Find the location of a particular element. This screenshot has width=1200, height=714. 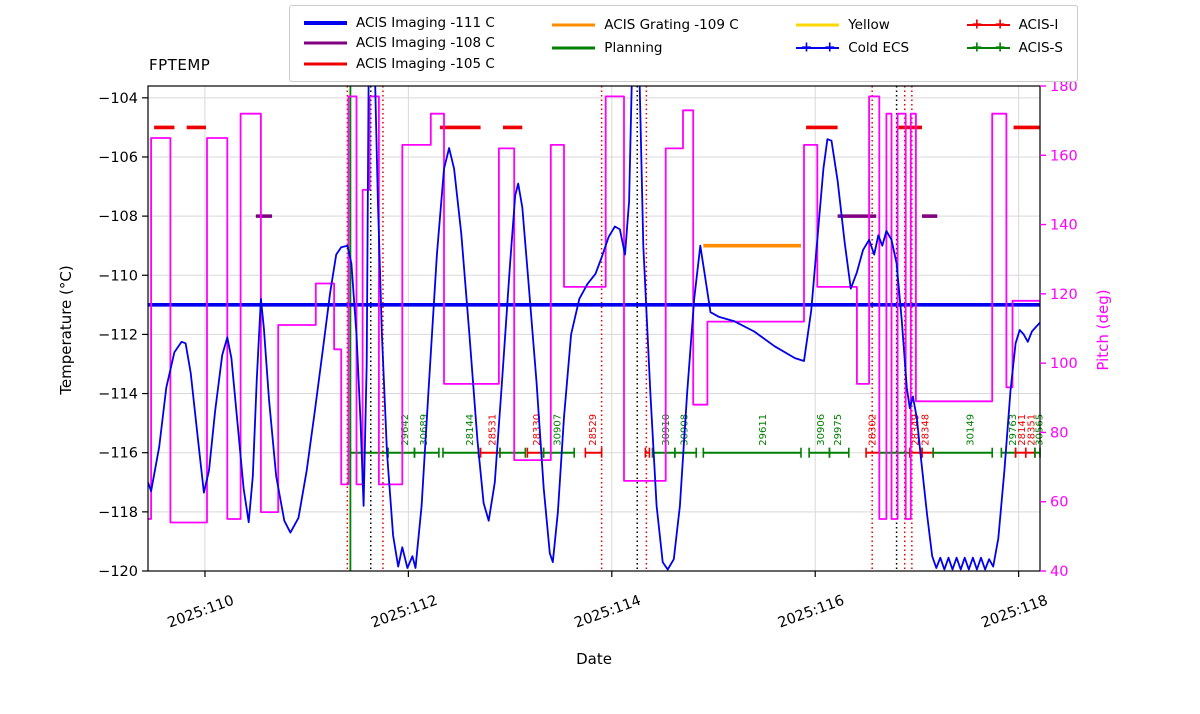

obsid-label: 28349 is located at coordinates (915, 430).